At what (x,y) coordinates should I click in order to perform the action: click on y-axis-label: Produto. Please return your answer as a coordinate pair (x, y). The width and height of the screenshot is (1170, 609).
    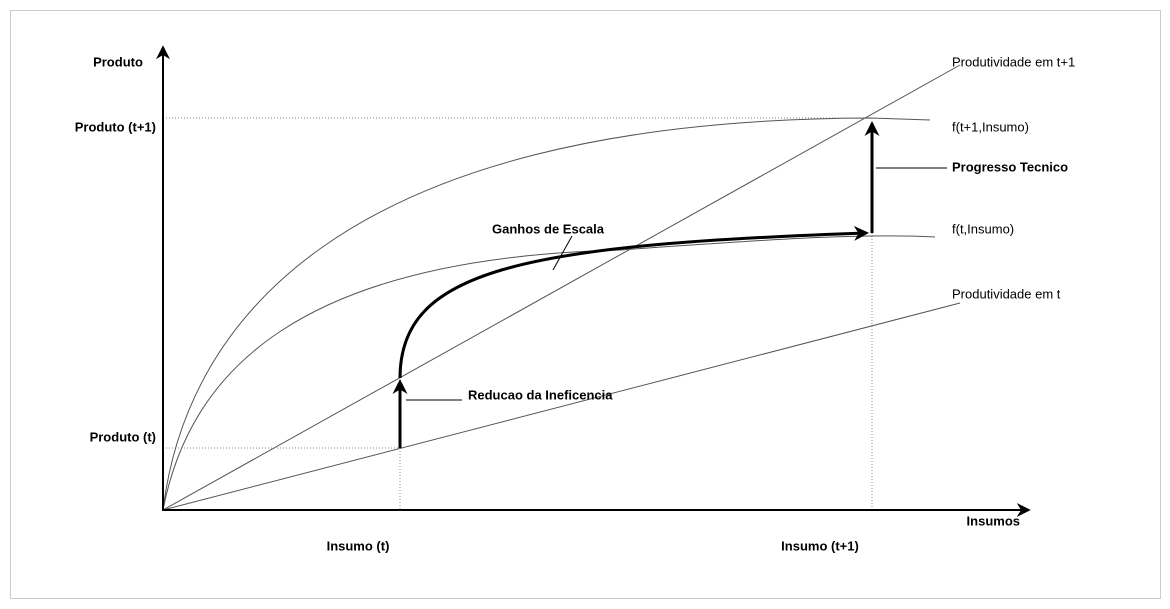
    Looking at the image, I should click on (118, 61).